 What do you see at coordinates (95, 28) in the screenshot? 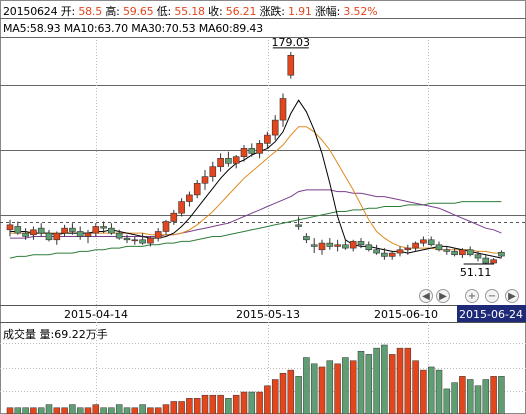
I see `ma10-label: MA10:63.70` at bounding box center [95, 28].